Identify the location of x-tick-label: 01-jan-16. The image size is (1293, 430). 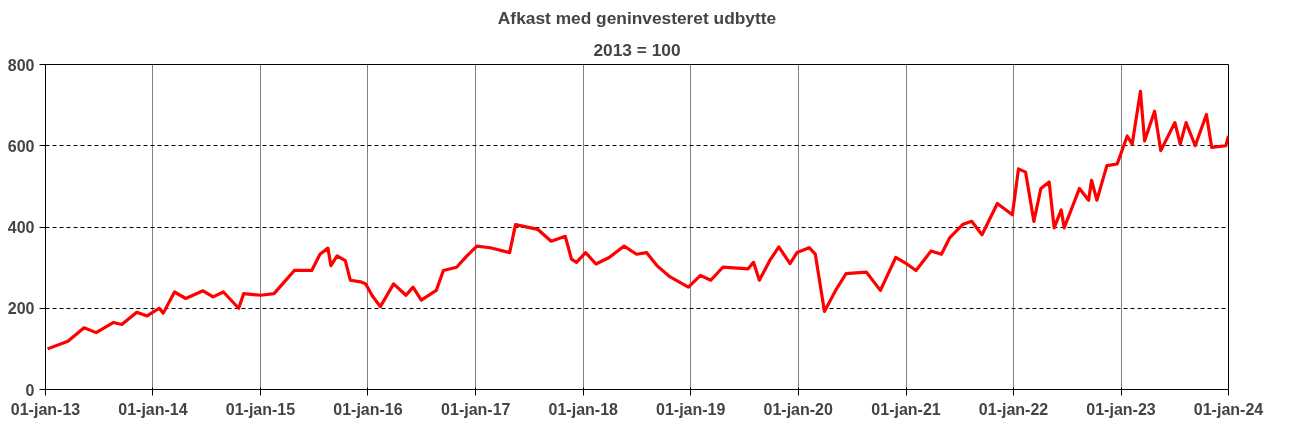
(368, 409).